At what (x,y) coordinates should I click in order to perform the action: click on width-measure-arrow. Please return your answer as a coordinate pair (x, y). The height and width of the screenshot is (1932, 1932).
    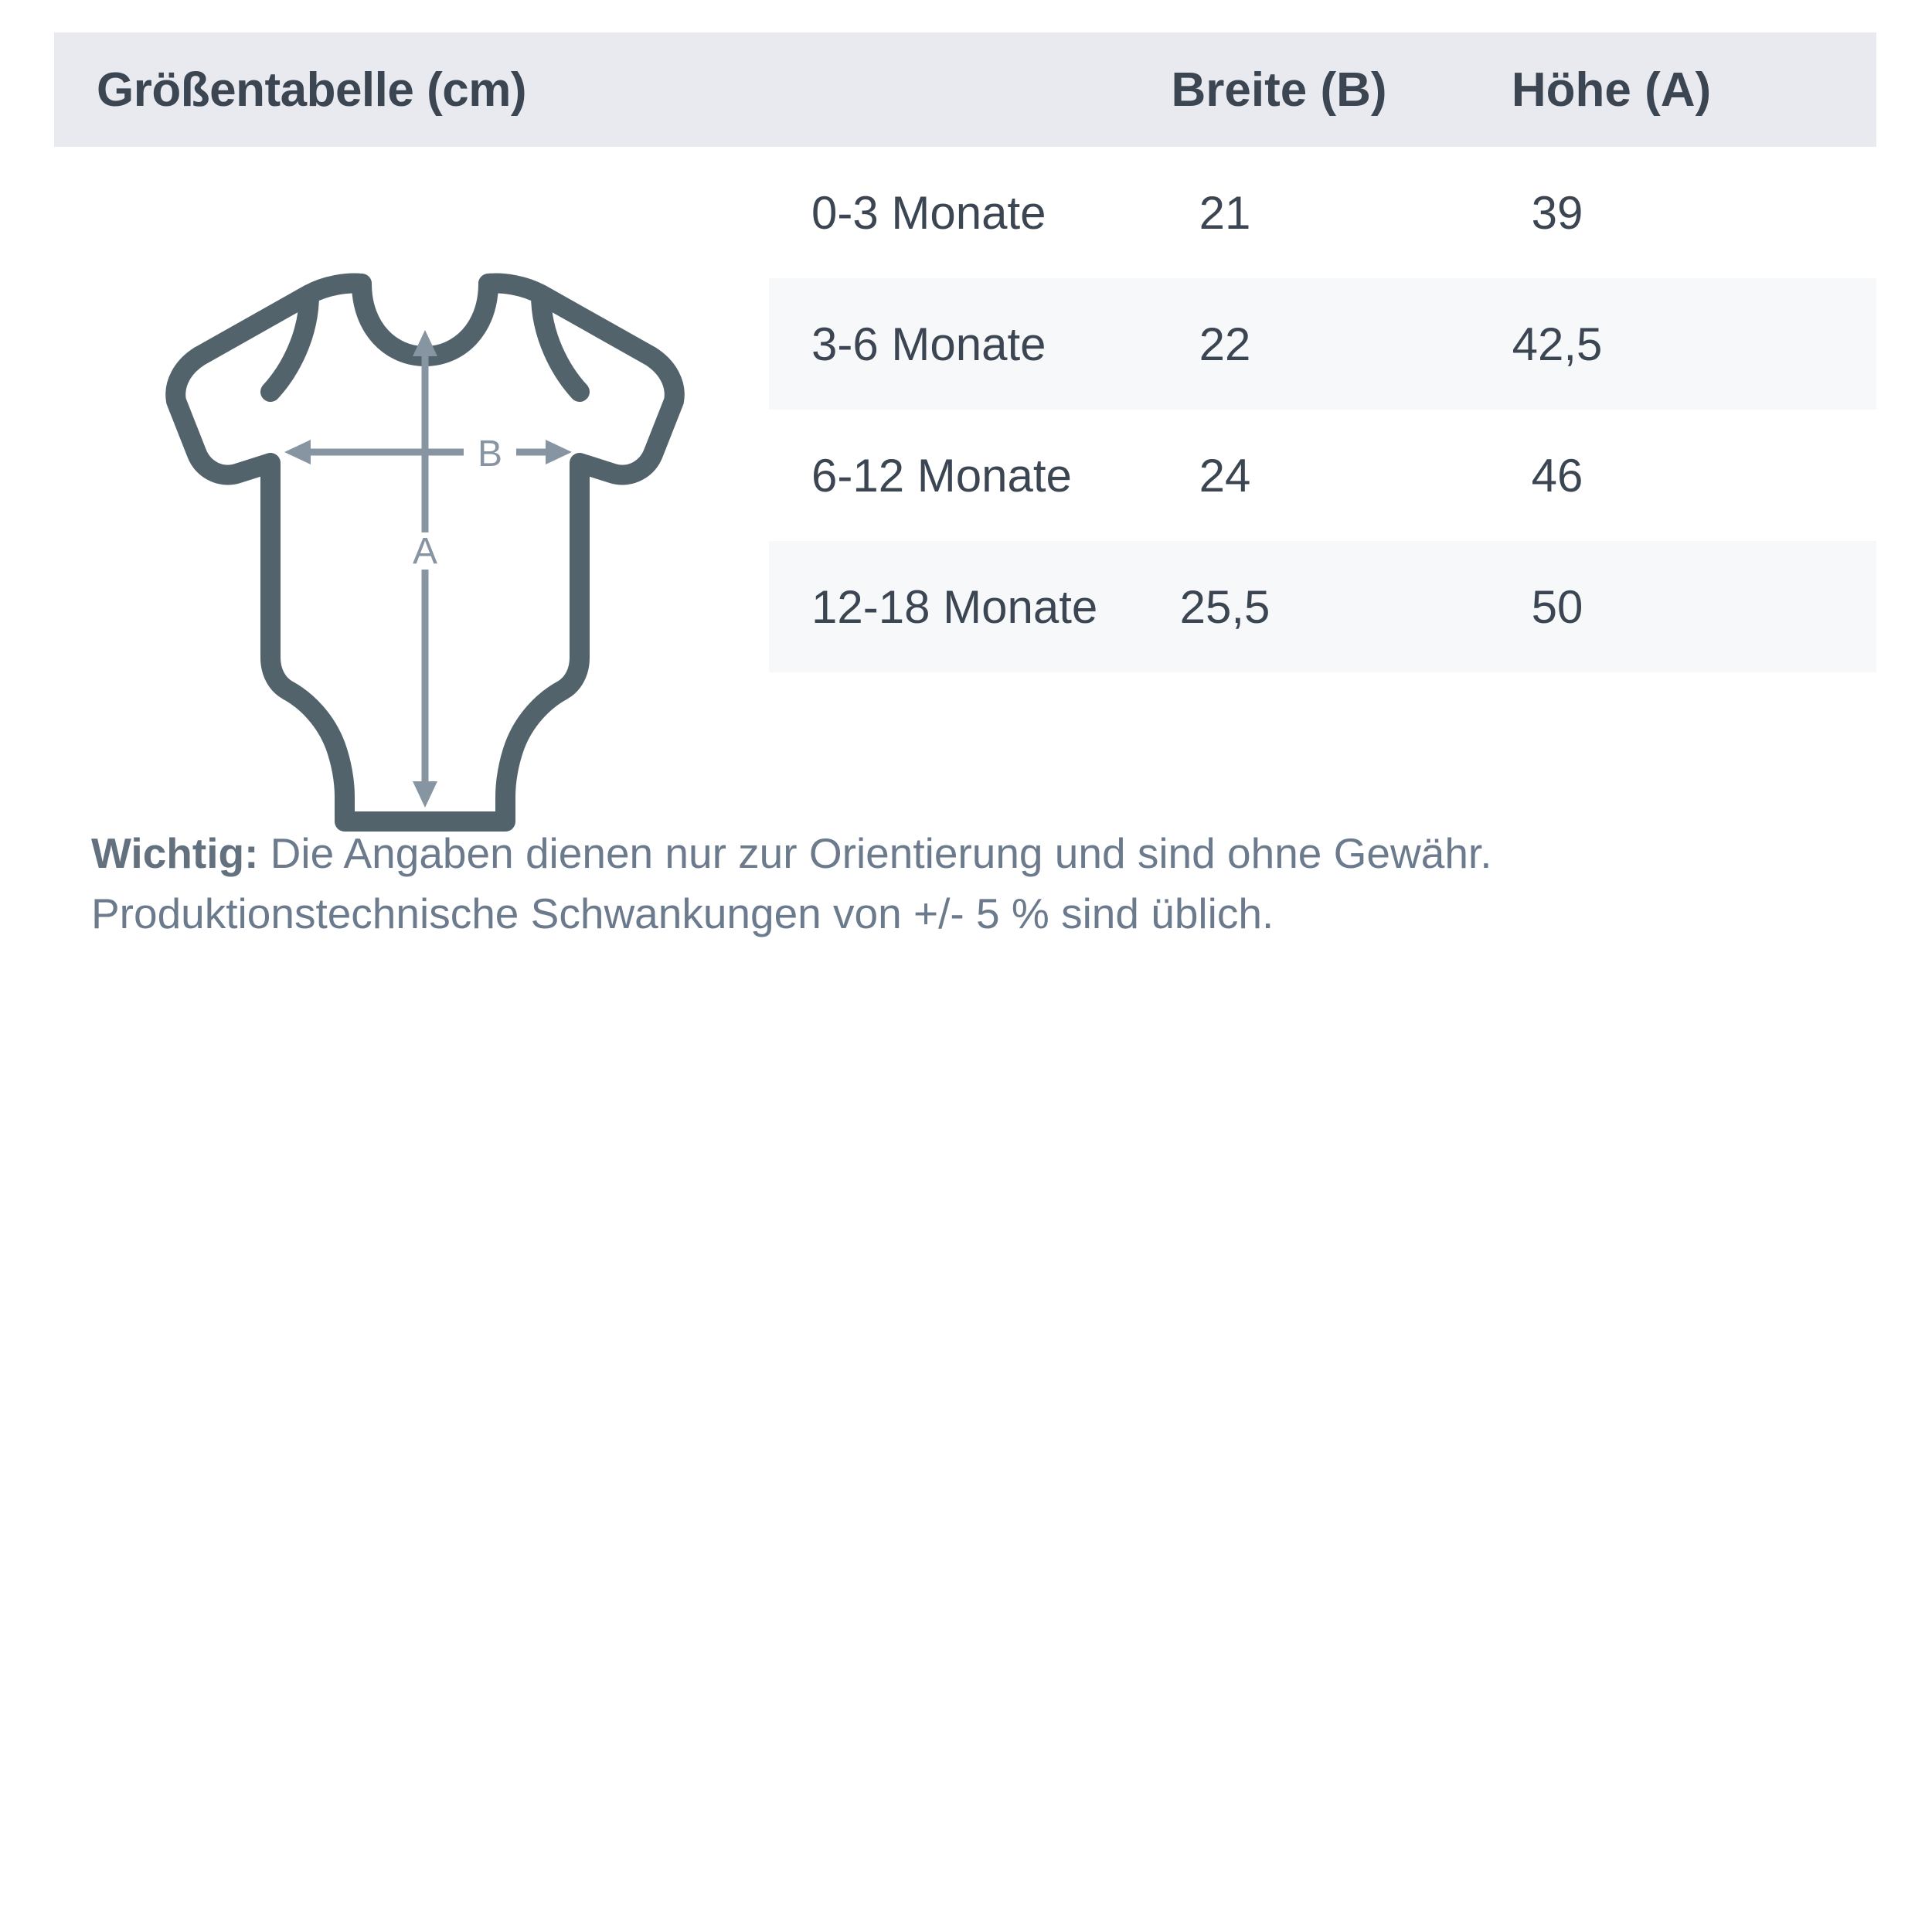
    Looking at the image, I should click on (428, 452).